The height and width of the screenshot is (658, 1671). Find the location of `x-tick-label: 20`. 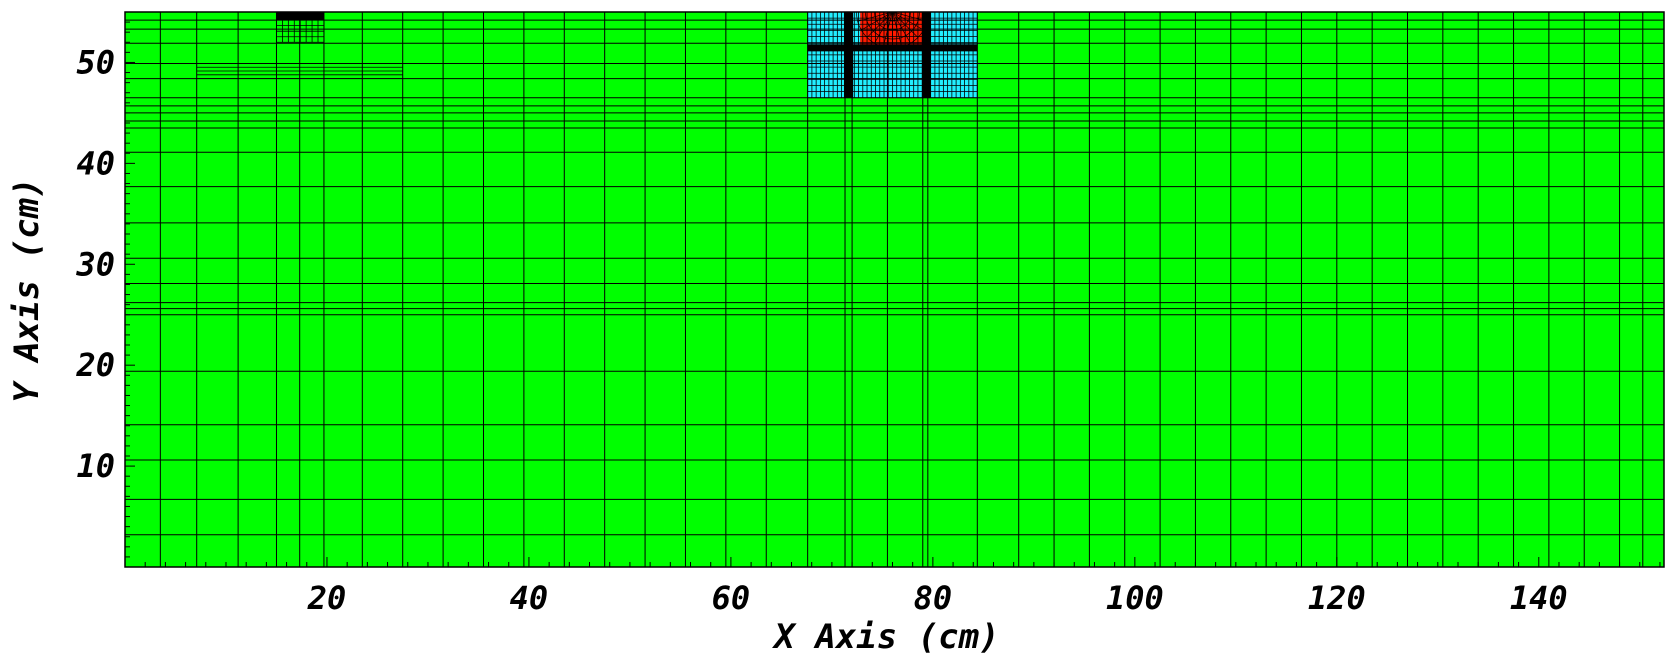

x-tick-label: 20 is located at coordinates (327, 598).